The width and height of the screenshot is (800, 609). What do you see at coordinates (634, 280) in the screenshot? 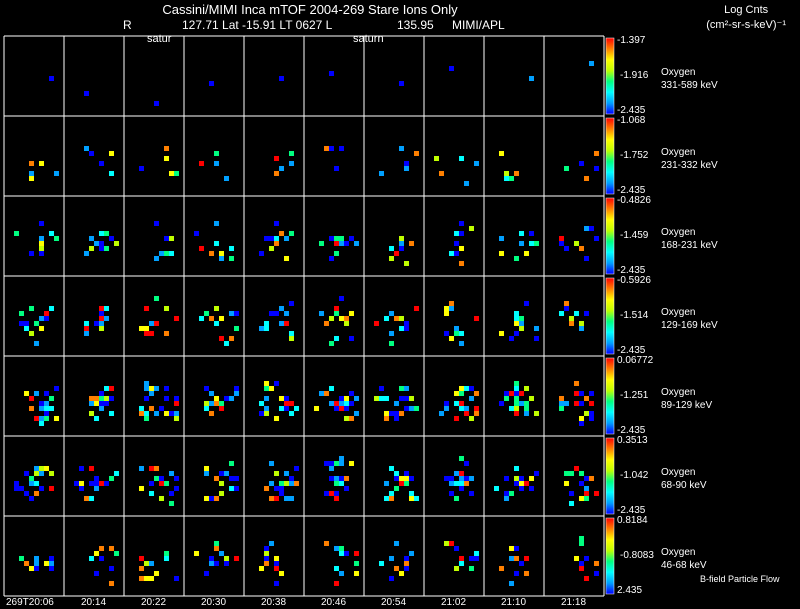
I see `colorbar-max-label: -0.5926` at bounding box center [634, 280].